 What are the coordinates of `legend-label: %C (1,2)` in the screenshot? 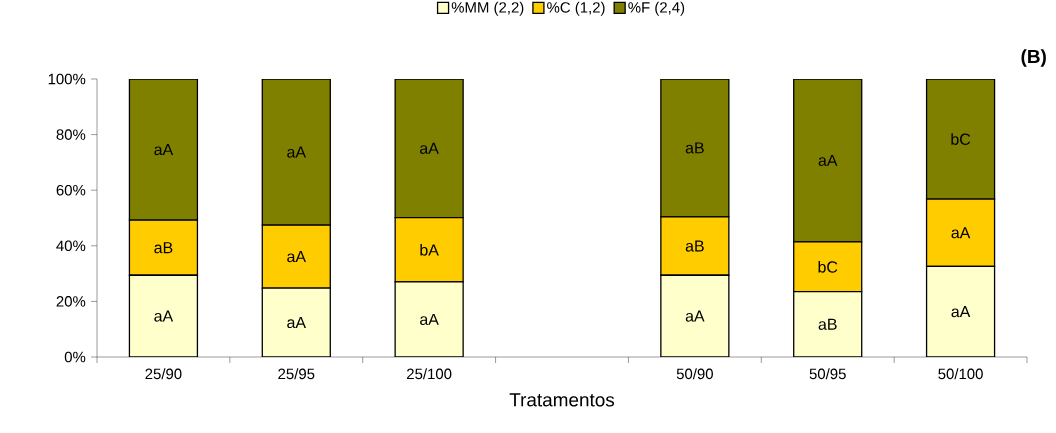 It's located at (576, 8).